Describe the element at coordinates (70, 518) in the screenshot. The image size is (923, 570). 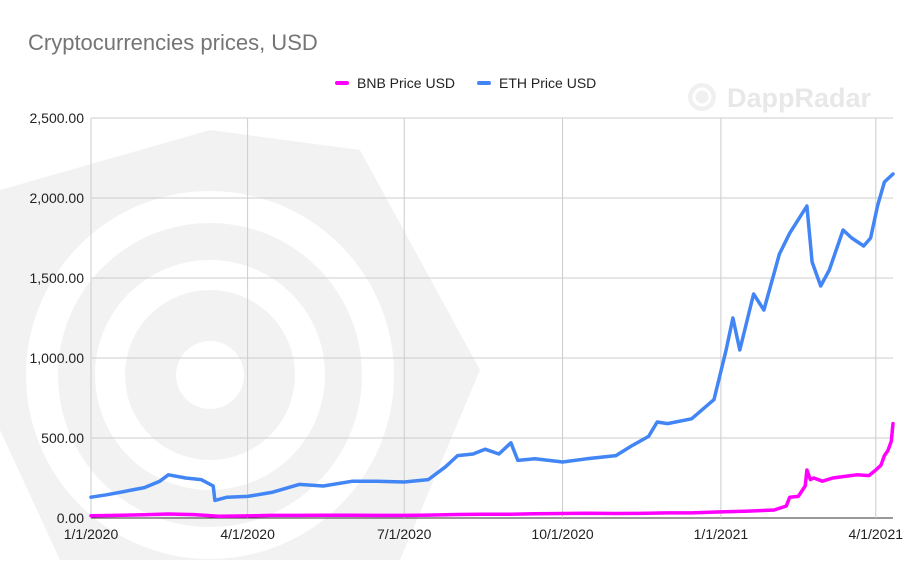
I see `y-tick-label: 0.00` at that location.